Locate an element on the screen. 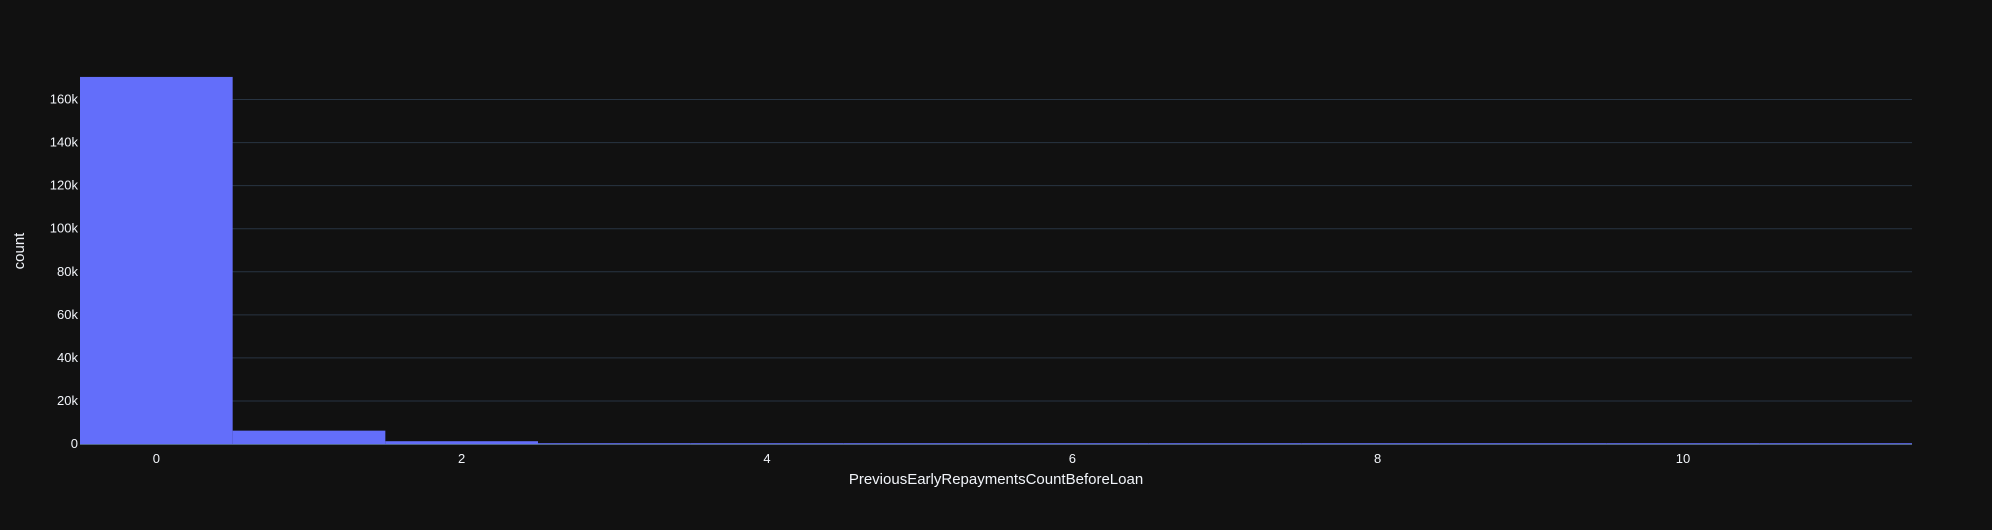  y-tick-label: 40k is located at coordinates (67, 357).